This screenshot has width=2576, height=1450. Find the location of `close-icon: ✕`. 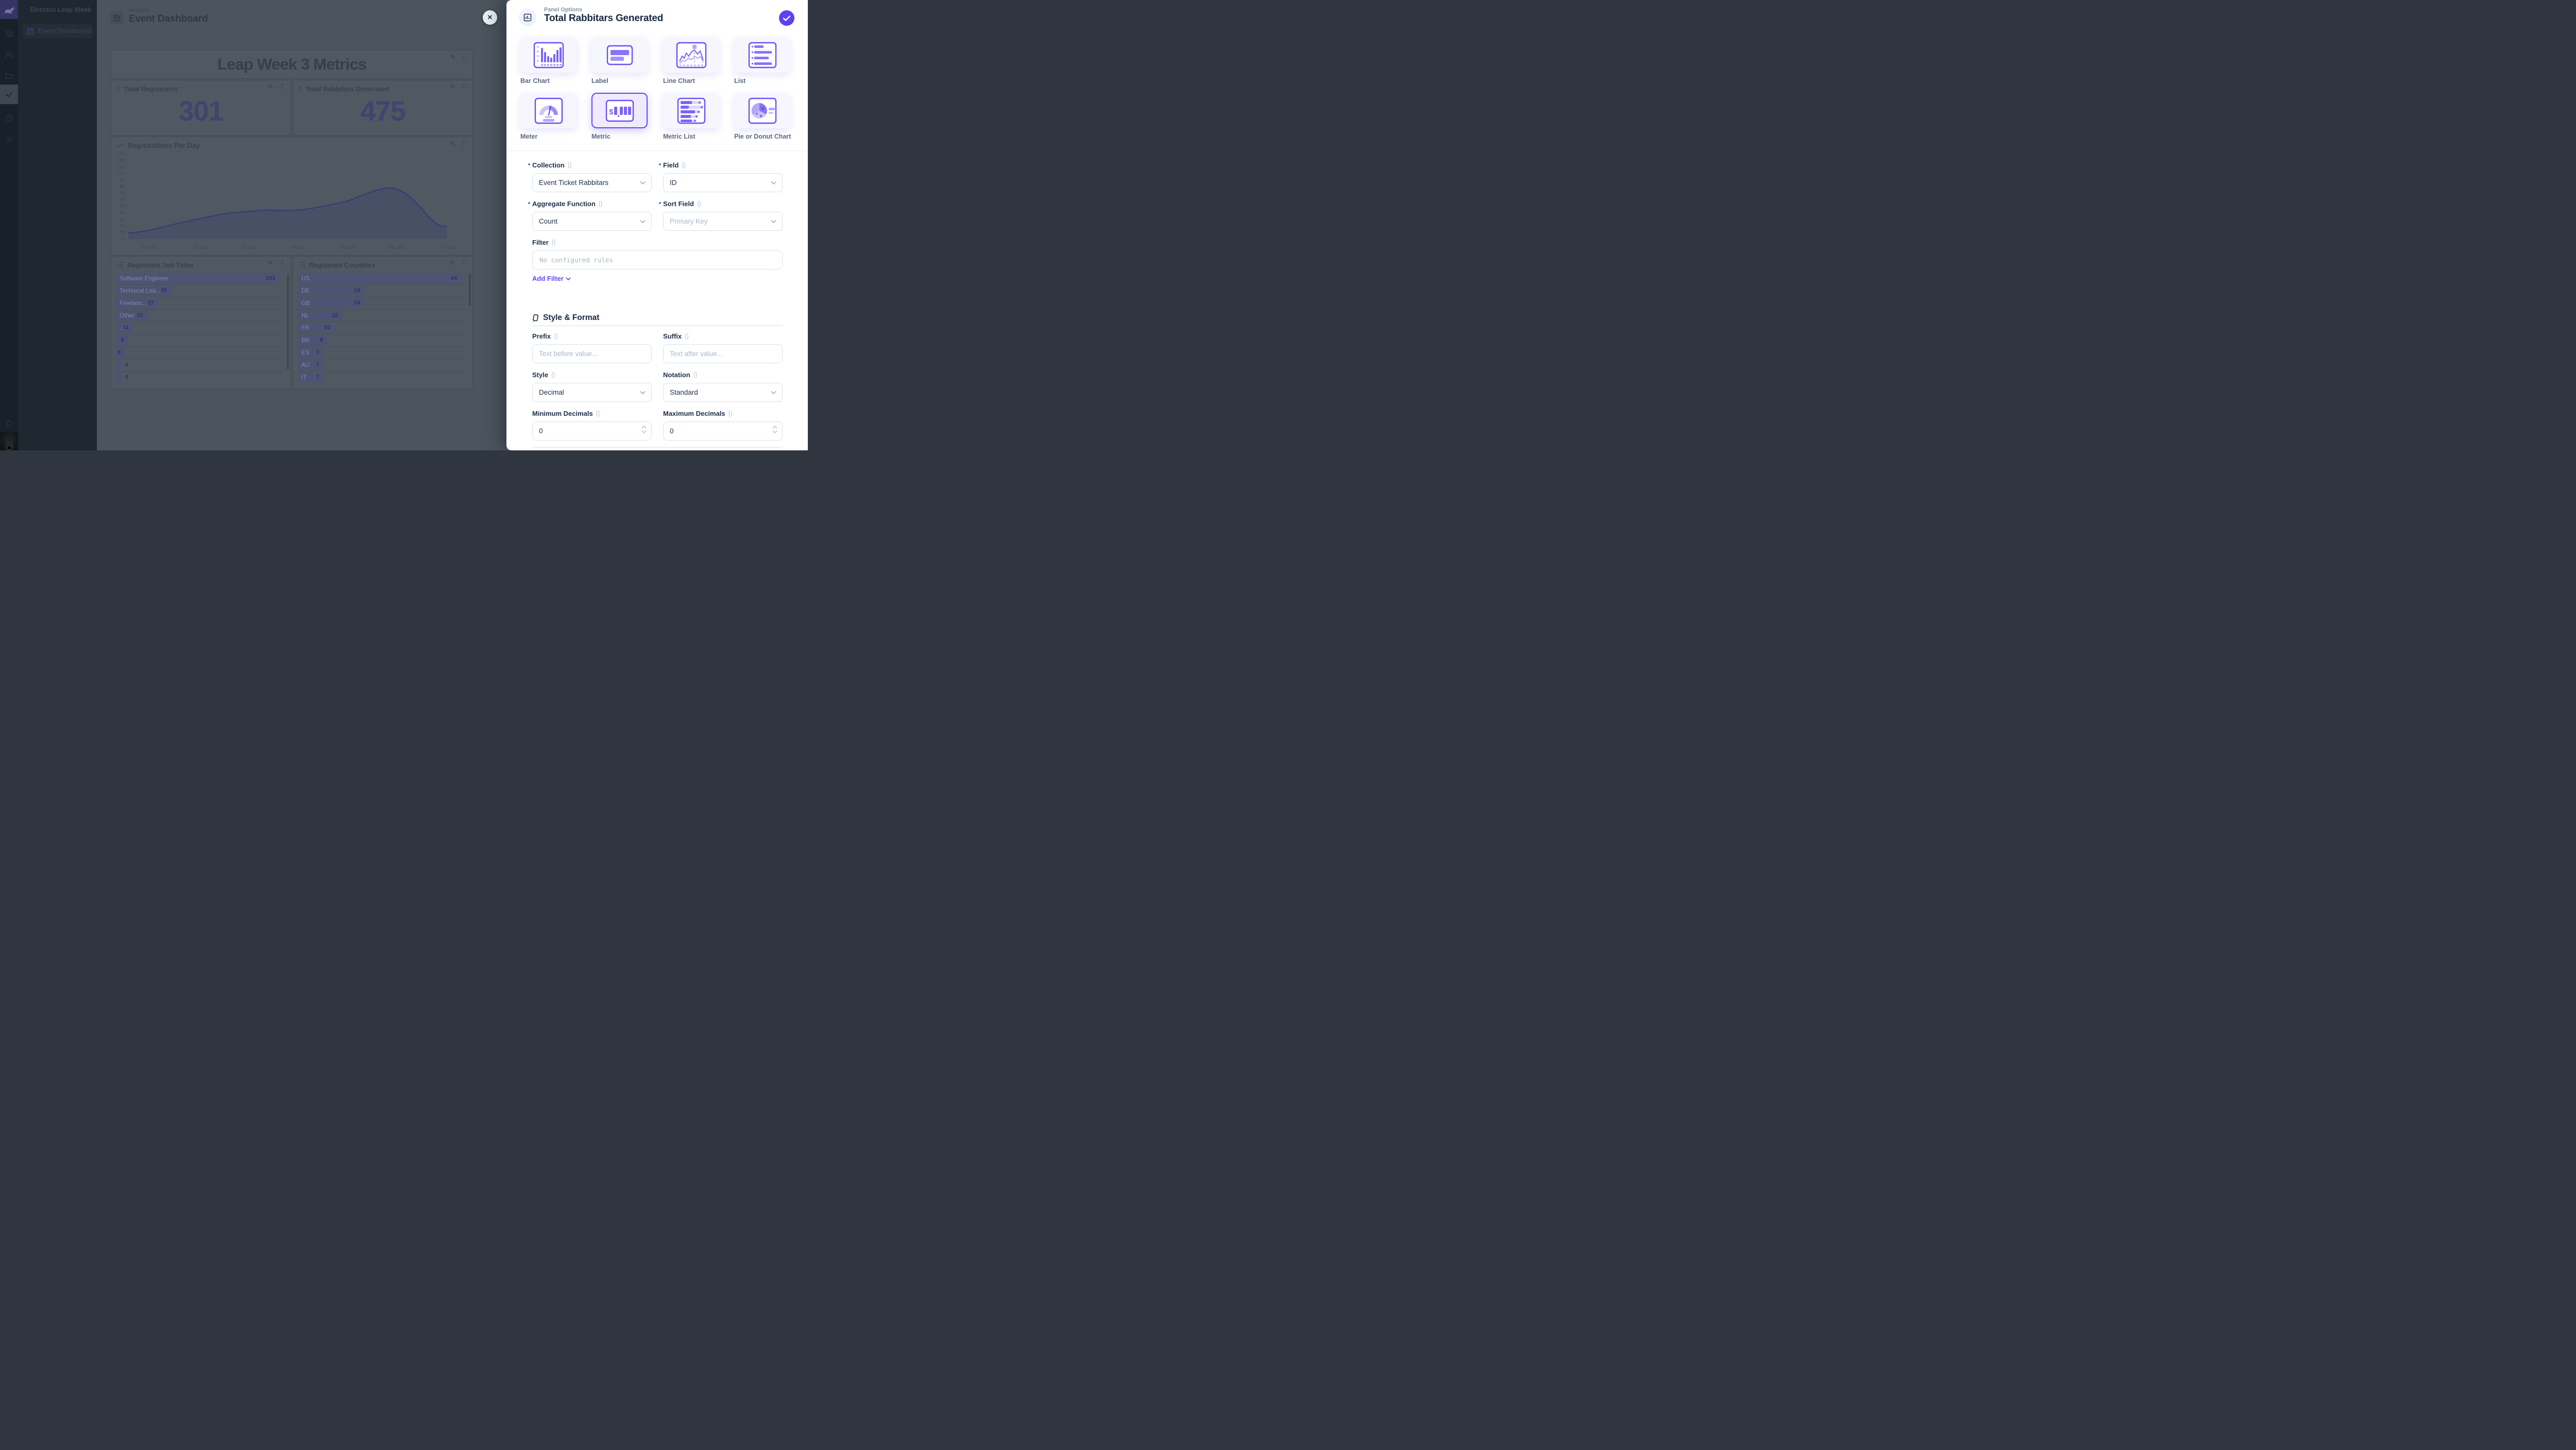

close-icon: ✕ is located at coordinates (490, 17).